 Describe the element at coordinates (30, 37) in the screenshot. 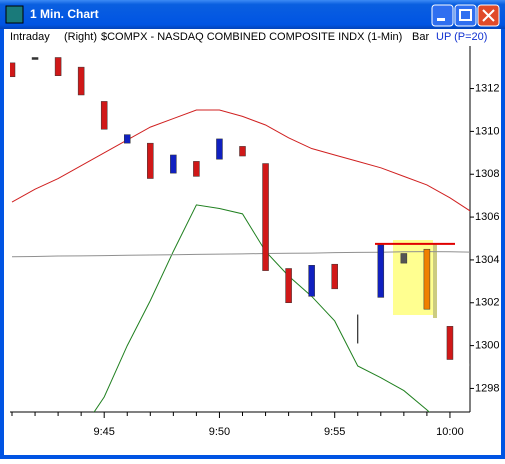

I see `mode-label: Intraday` at that location.